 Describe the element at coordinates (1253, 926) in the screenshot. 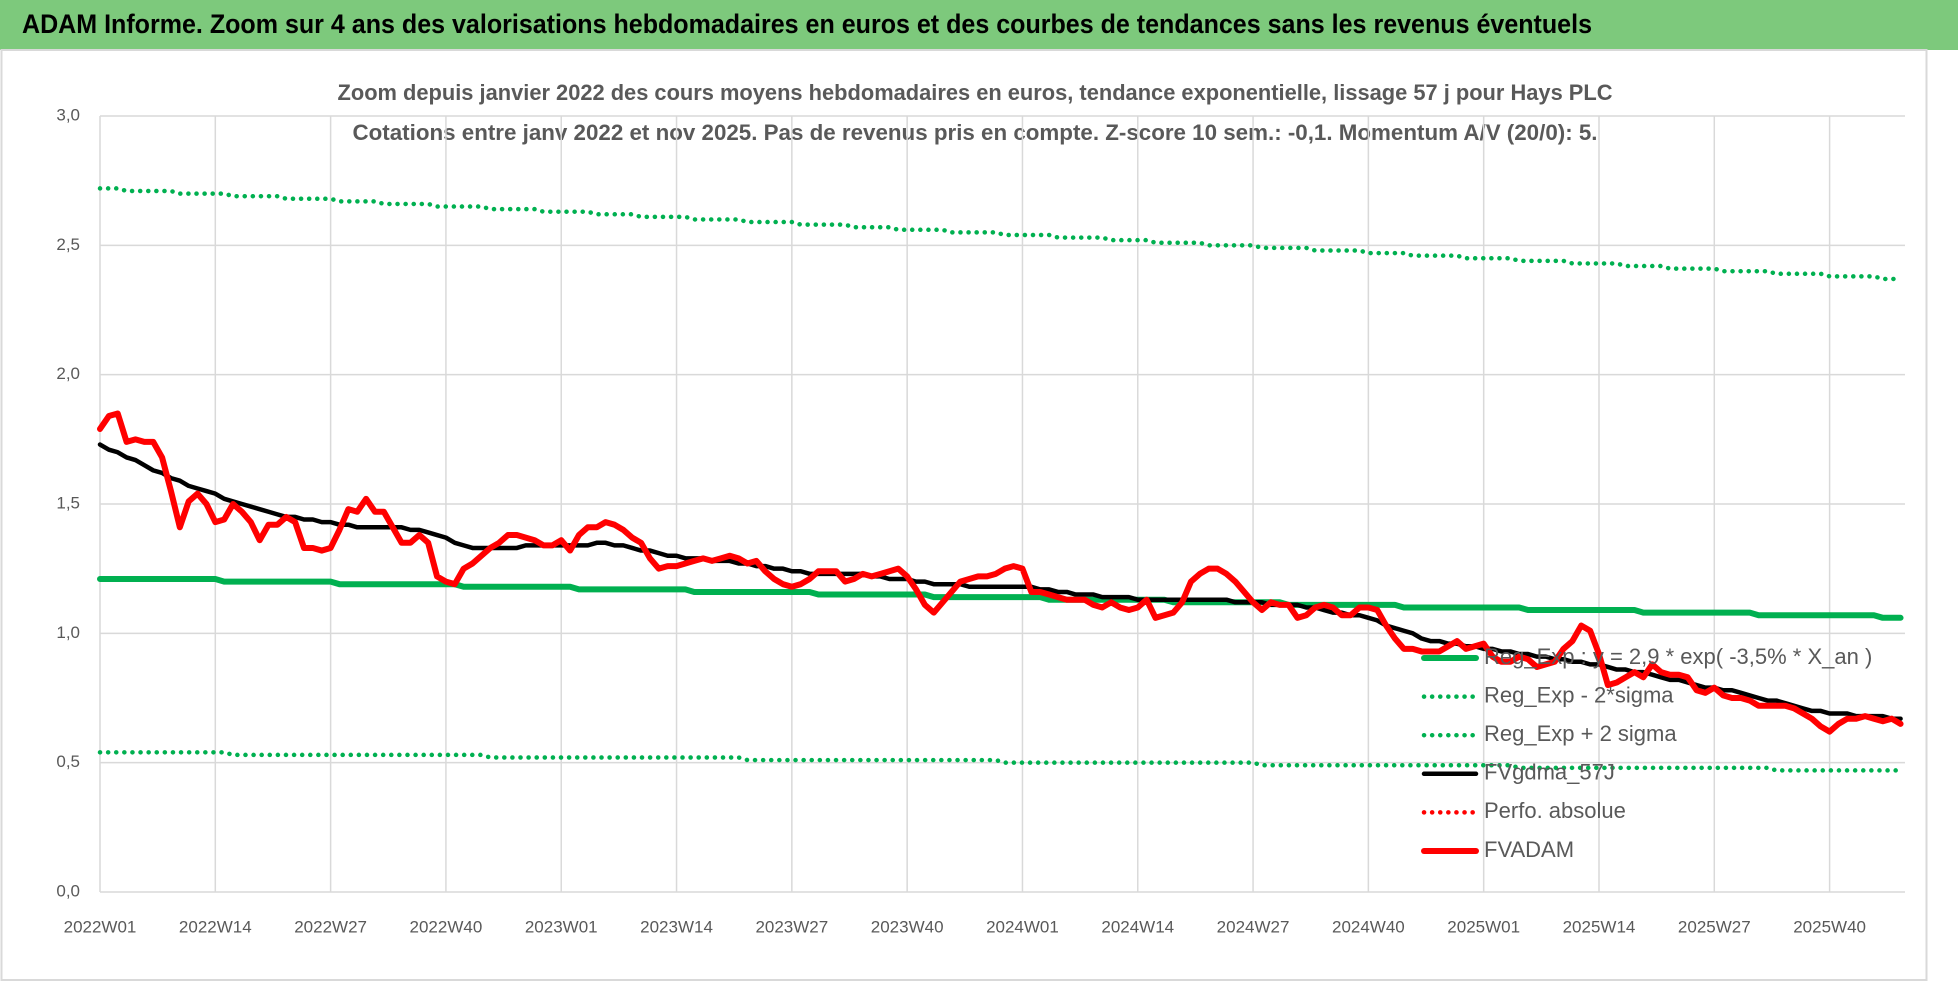

I see `x-tick-label: 2024W27` at that location.